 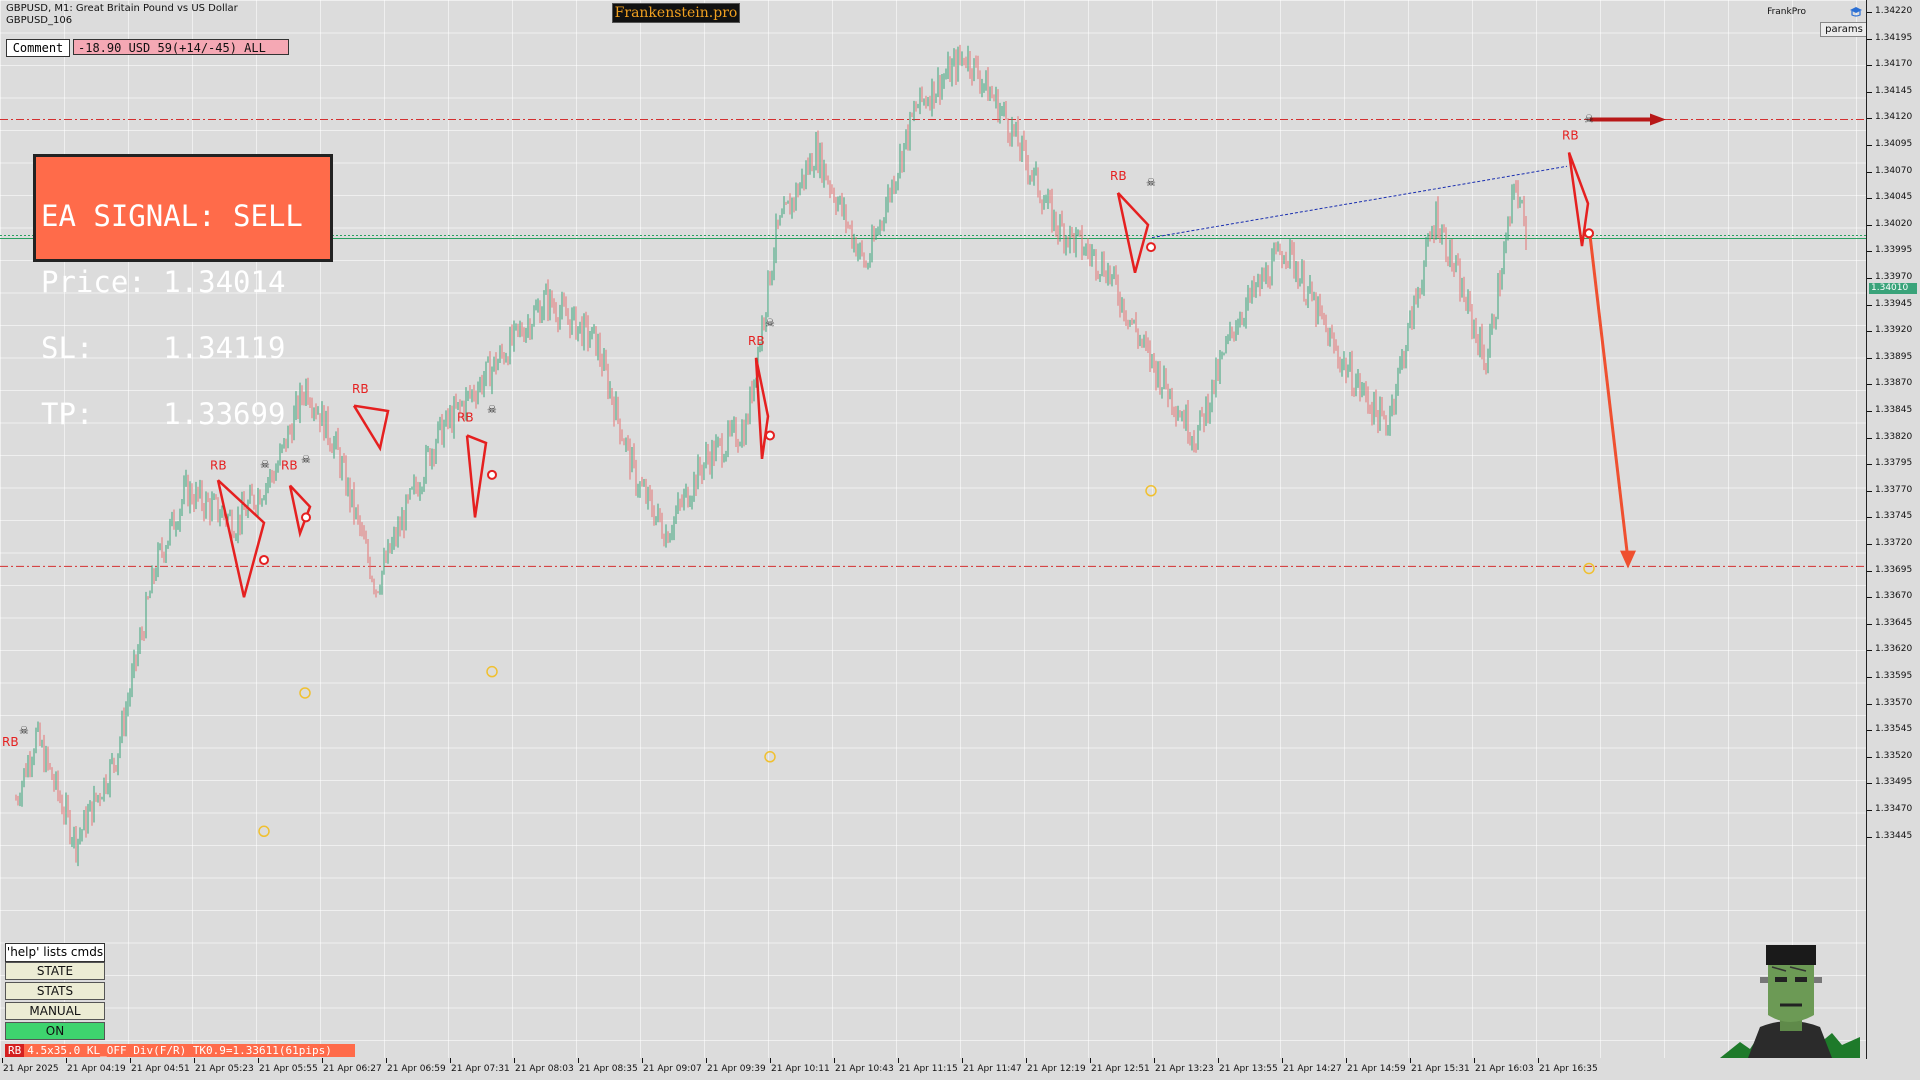 What do you see at coordinates (1120, 1069) in the screenshot?
I see `time-label: 21 Apr 12:51` at bounding box center [1120, 1069].